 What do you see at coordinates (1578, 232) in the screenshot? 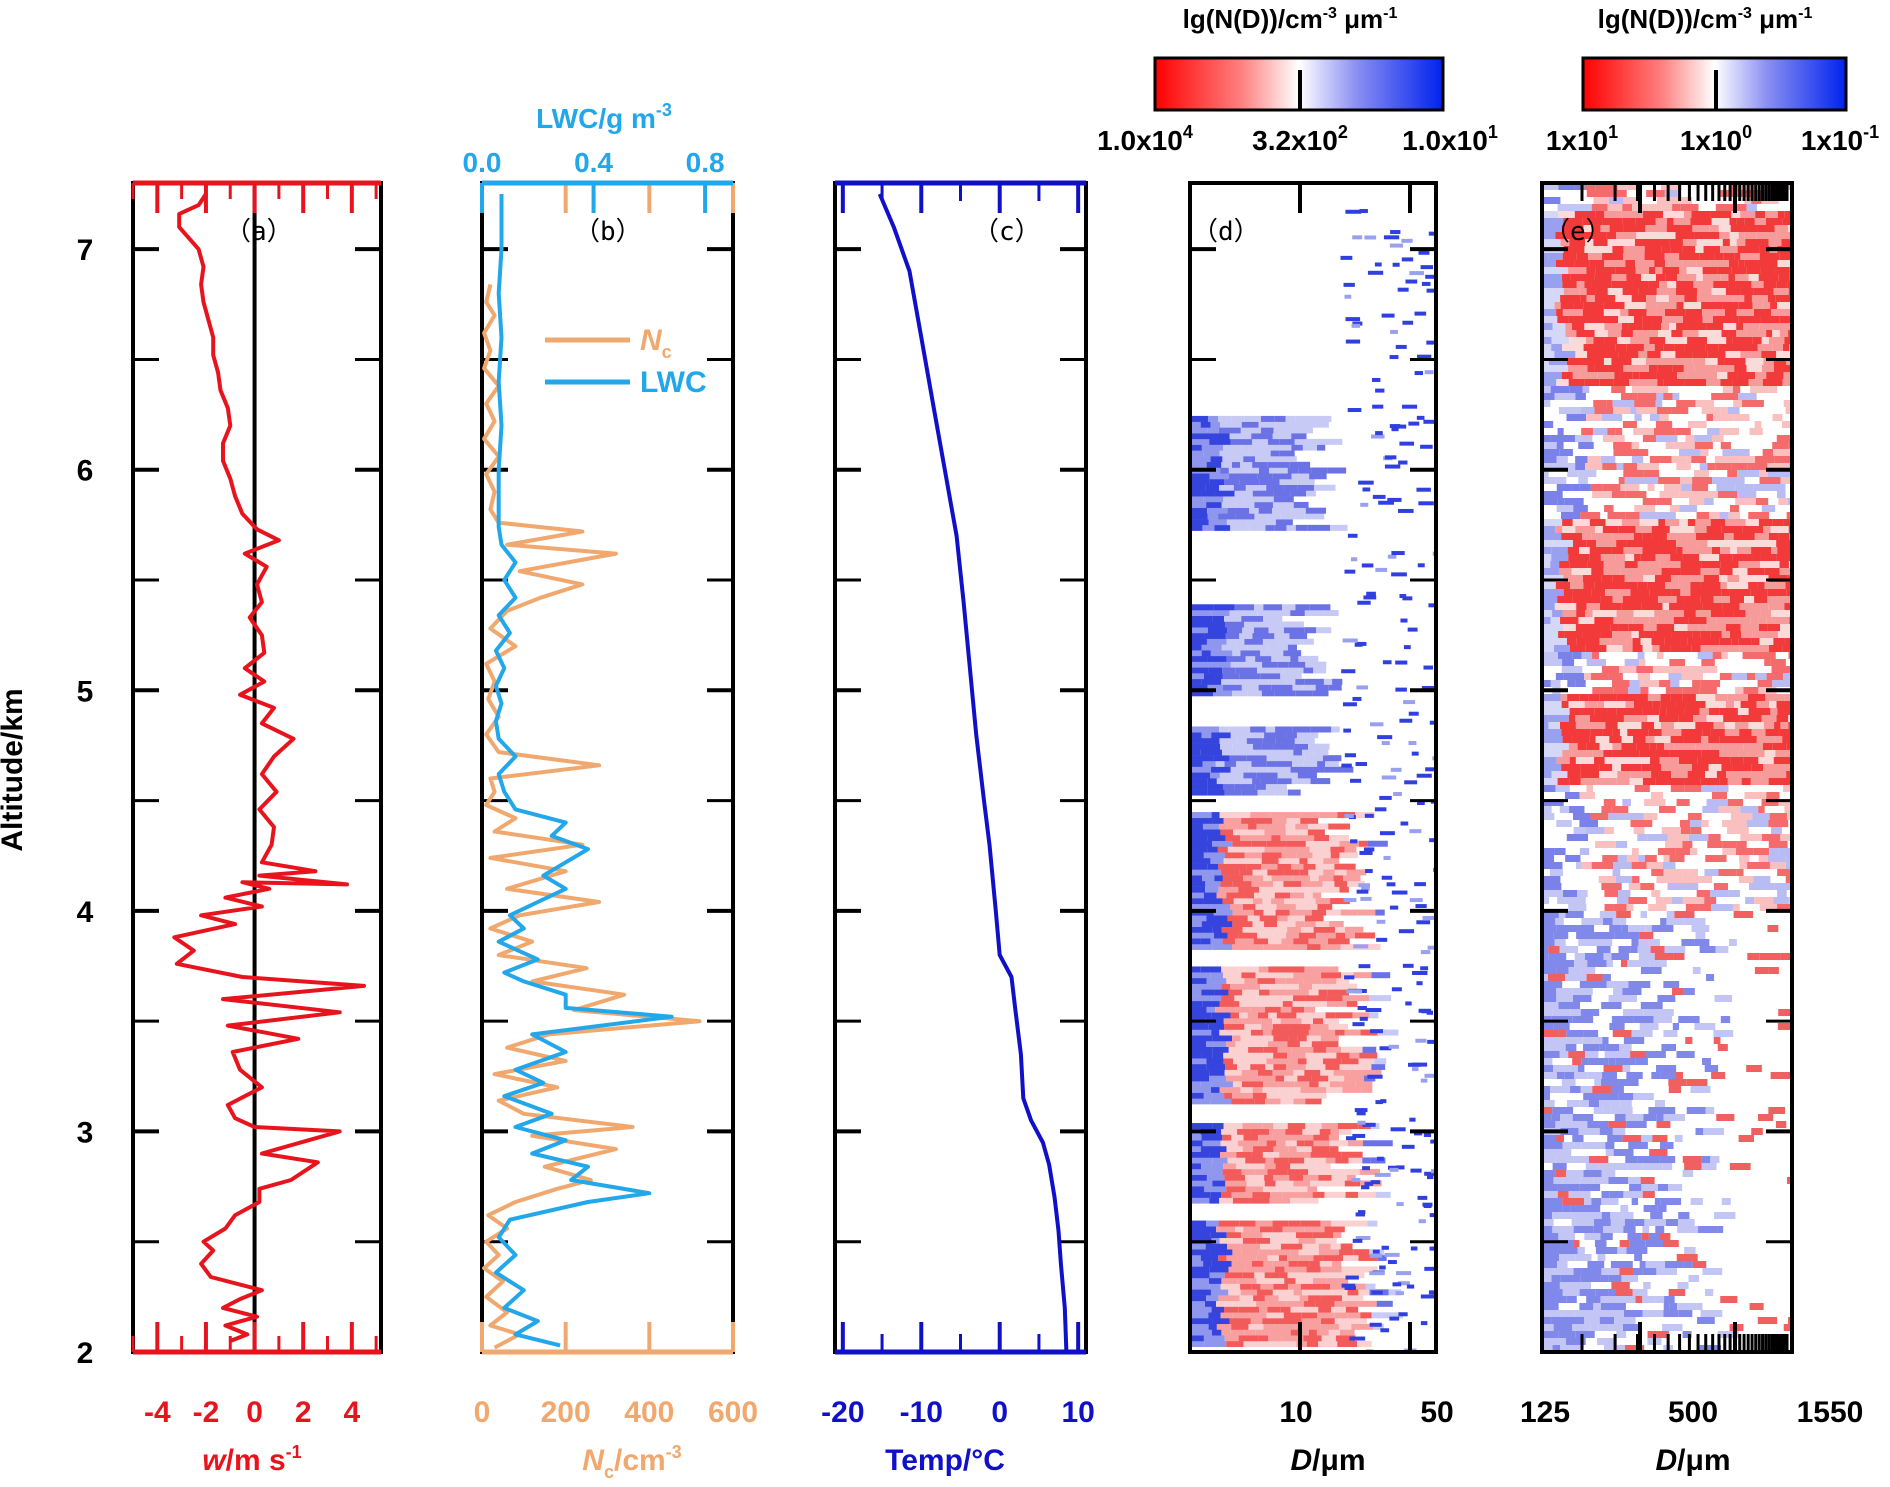
I see `panel-label: （e）` at bounding box center [1578, 232].